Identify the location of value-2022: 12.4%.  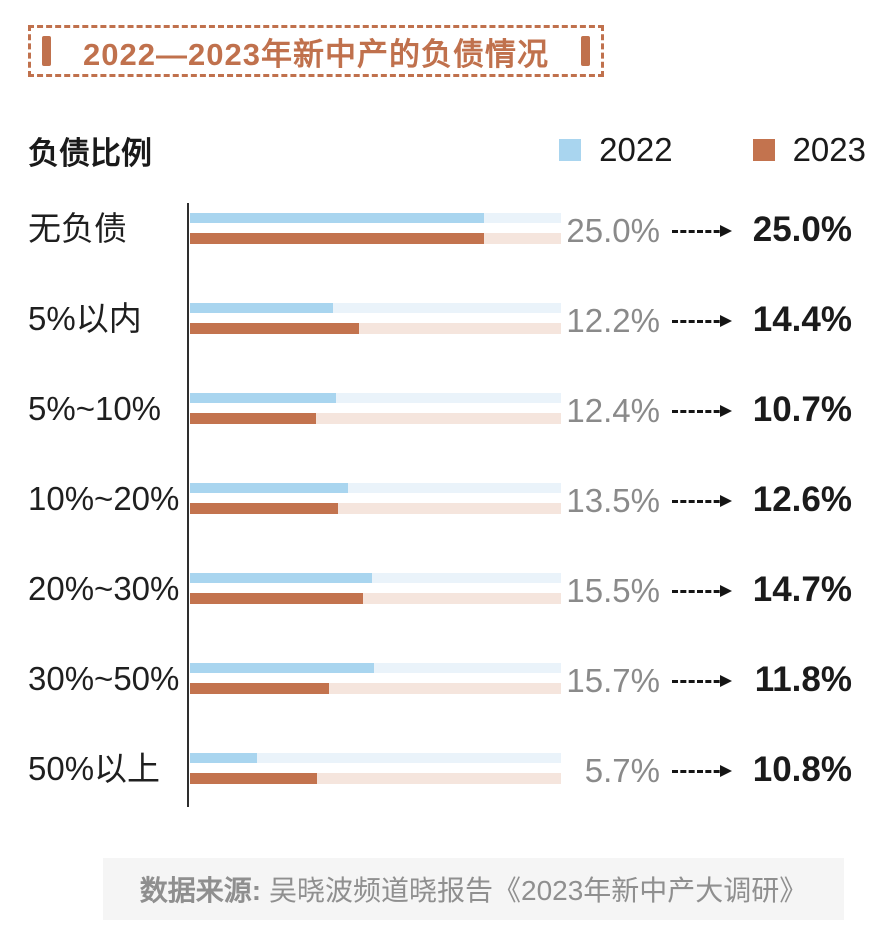
(613, 410).